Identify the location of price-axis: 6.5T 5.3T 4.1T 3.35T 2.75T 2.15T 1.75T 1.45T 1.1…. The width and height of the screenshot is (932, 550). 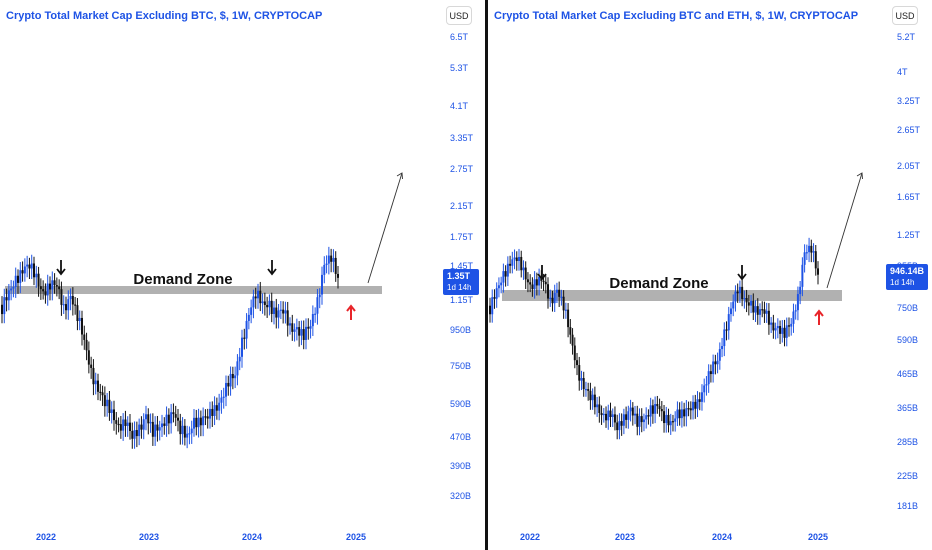
(464, 265).